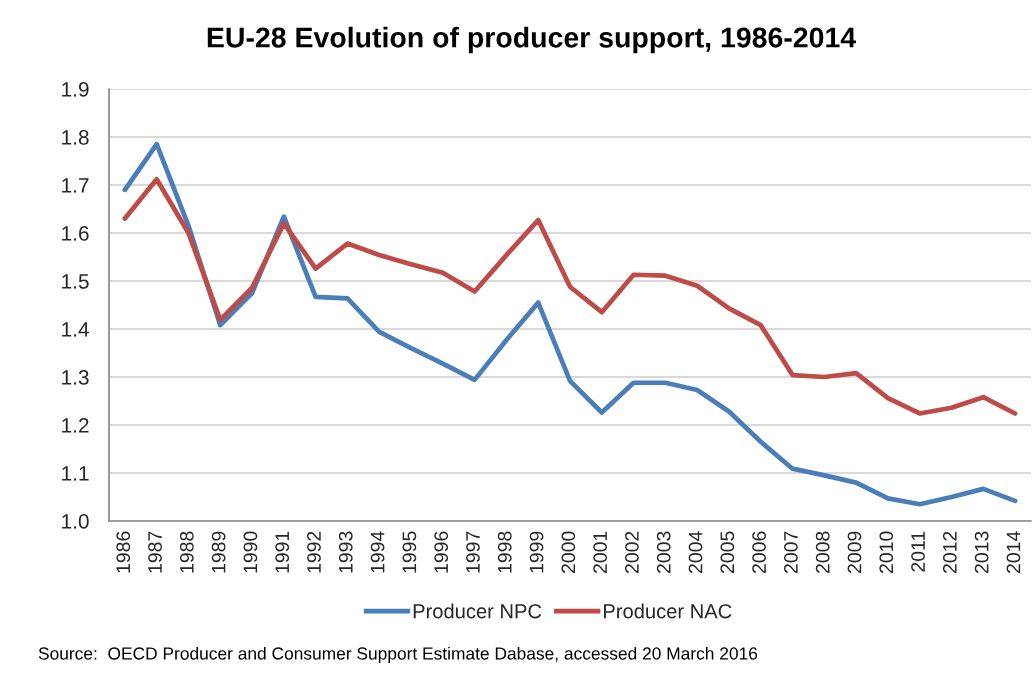 The width and height of the screenshot is (1034, 677). I want to click on y-tick-label: 1.8, so click(75, 137).